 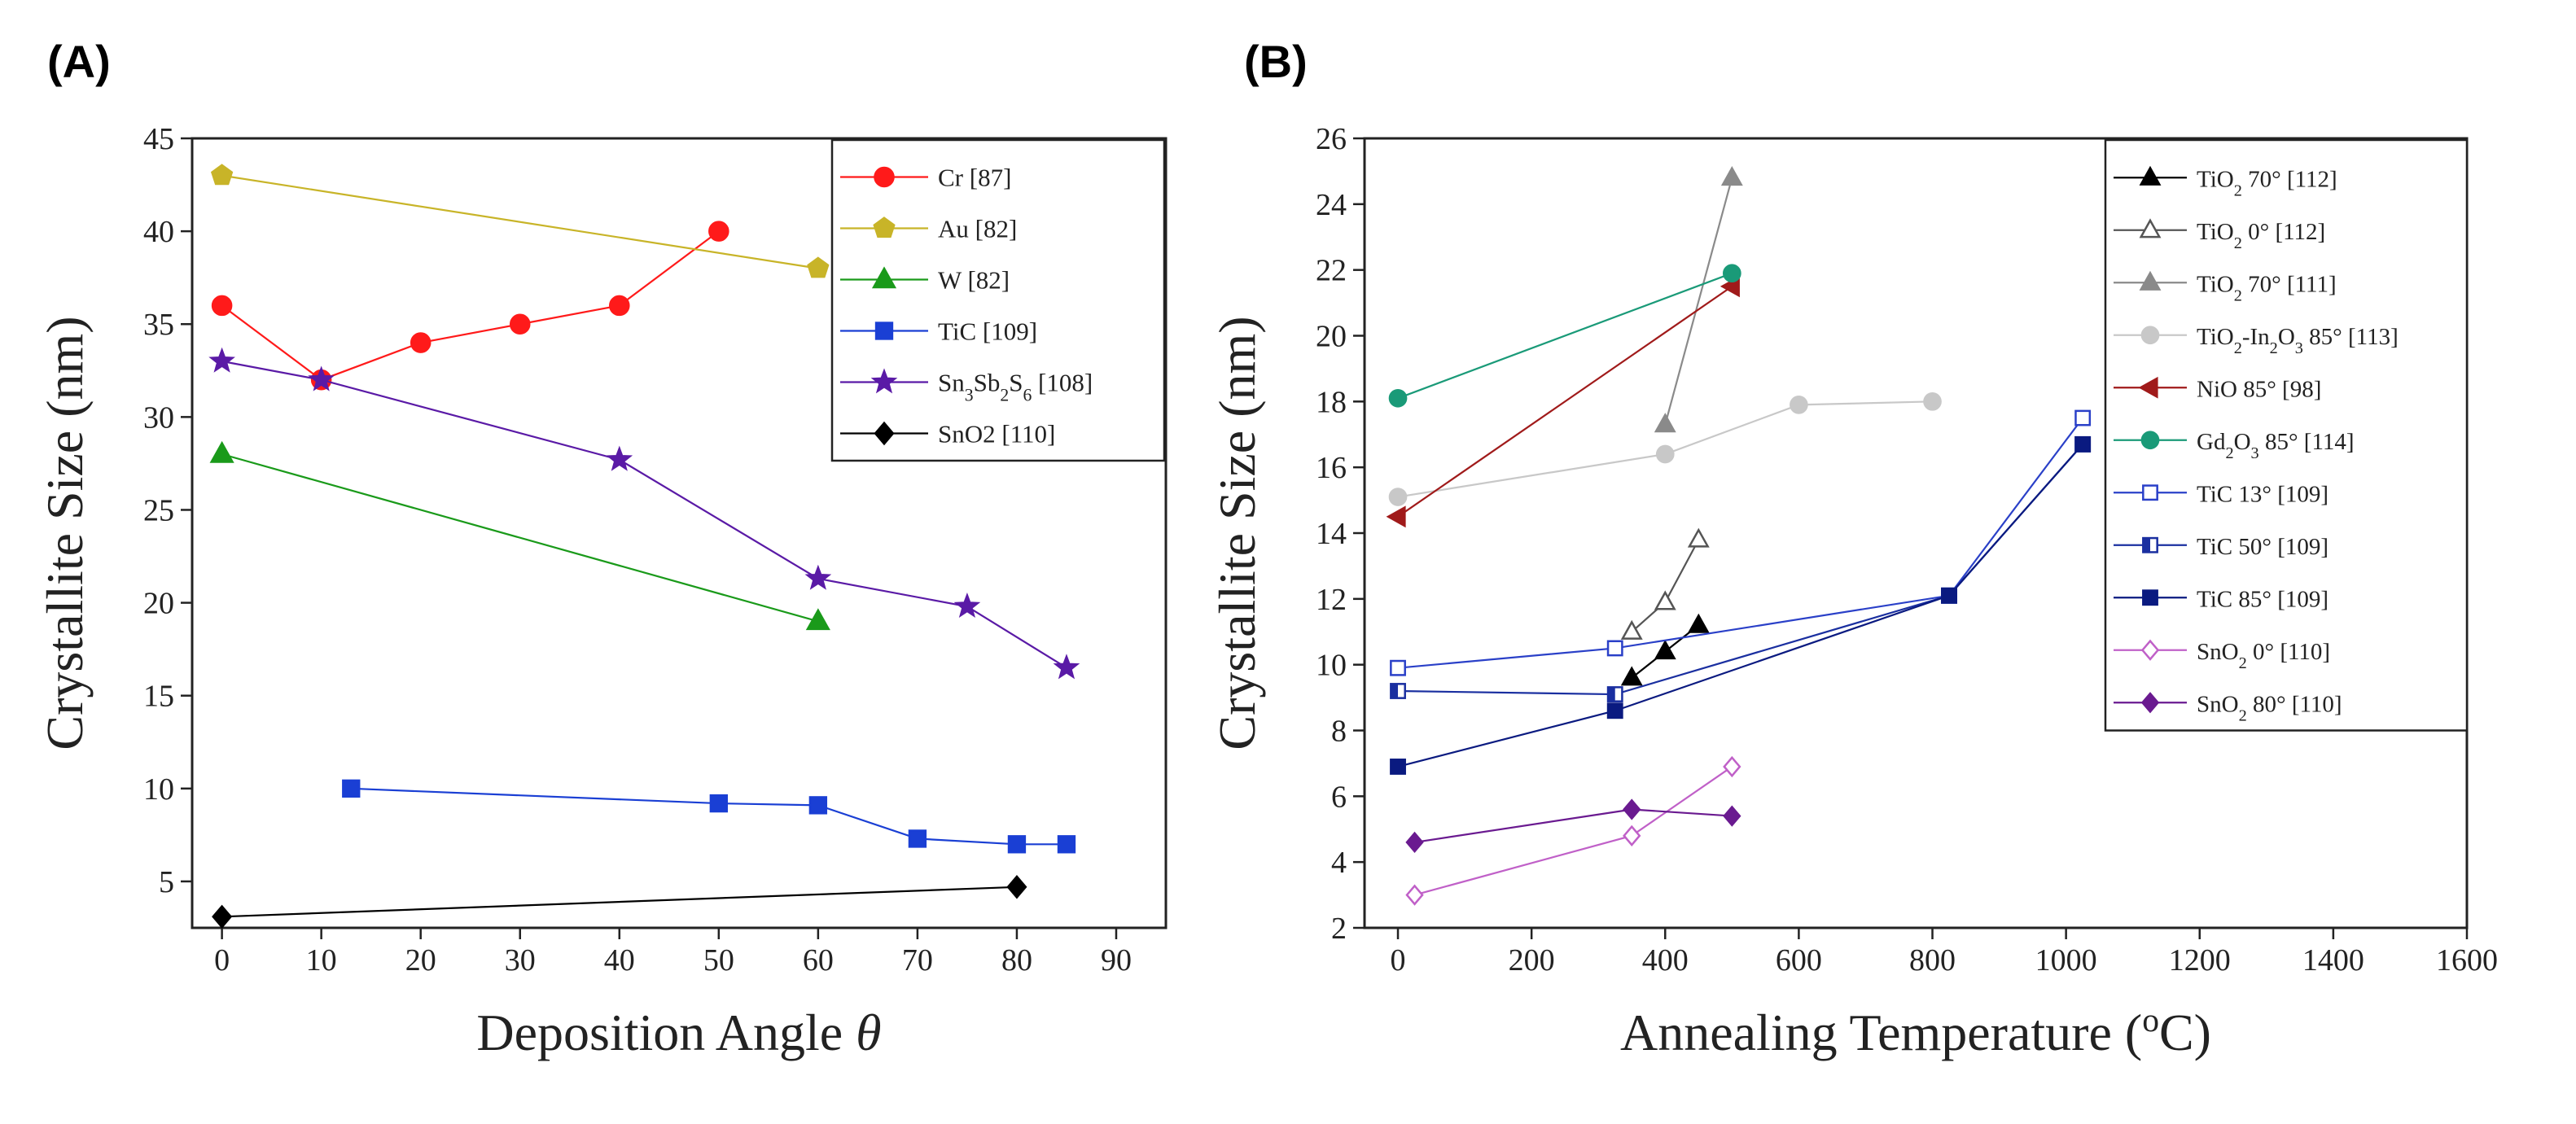 What do you see at coordinates (2234, 445) in the screenshot?
I see `legend-entry-gd2o3-85-114: Gd2O3 85° [114]` at bounding box center [2234, 445].